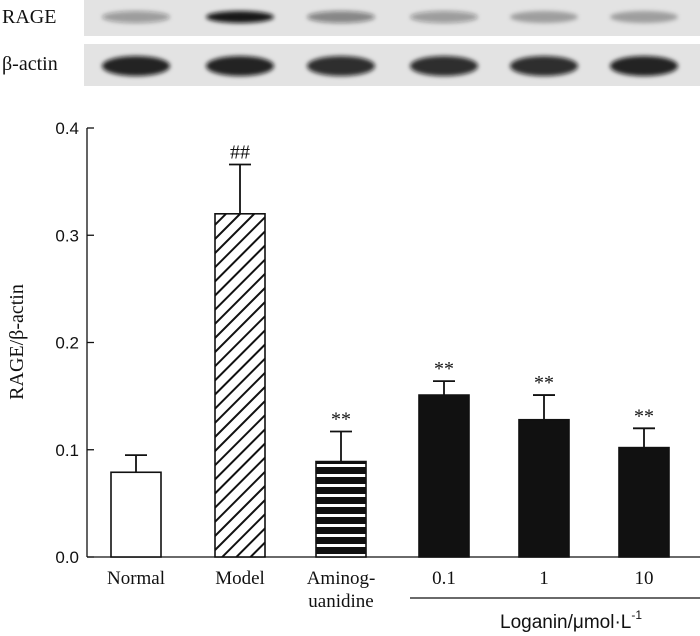  I want to click on category-label: Model, so click(240, 578).